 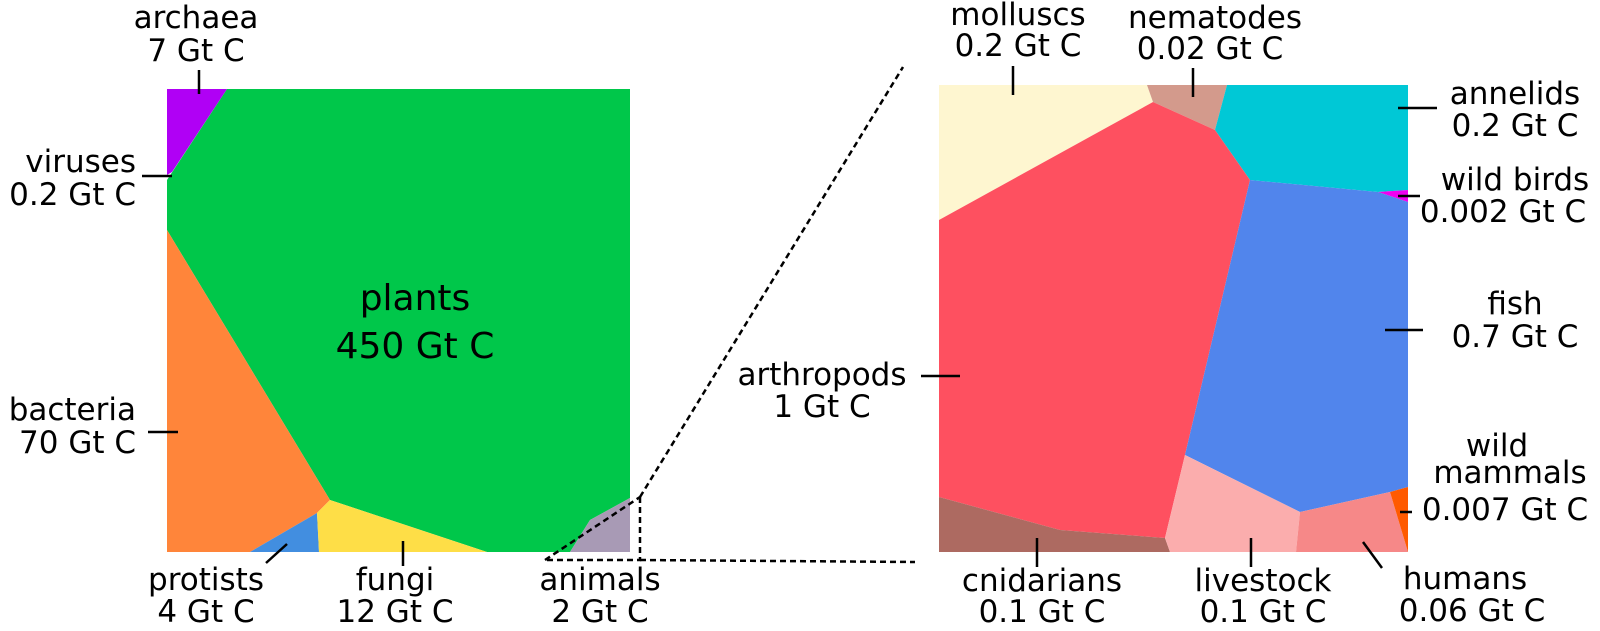 What do you see at coordinates (80, 162) in the screenshot?
I see `svg-text: viruses` at bounding box center [80, 162].